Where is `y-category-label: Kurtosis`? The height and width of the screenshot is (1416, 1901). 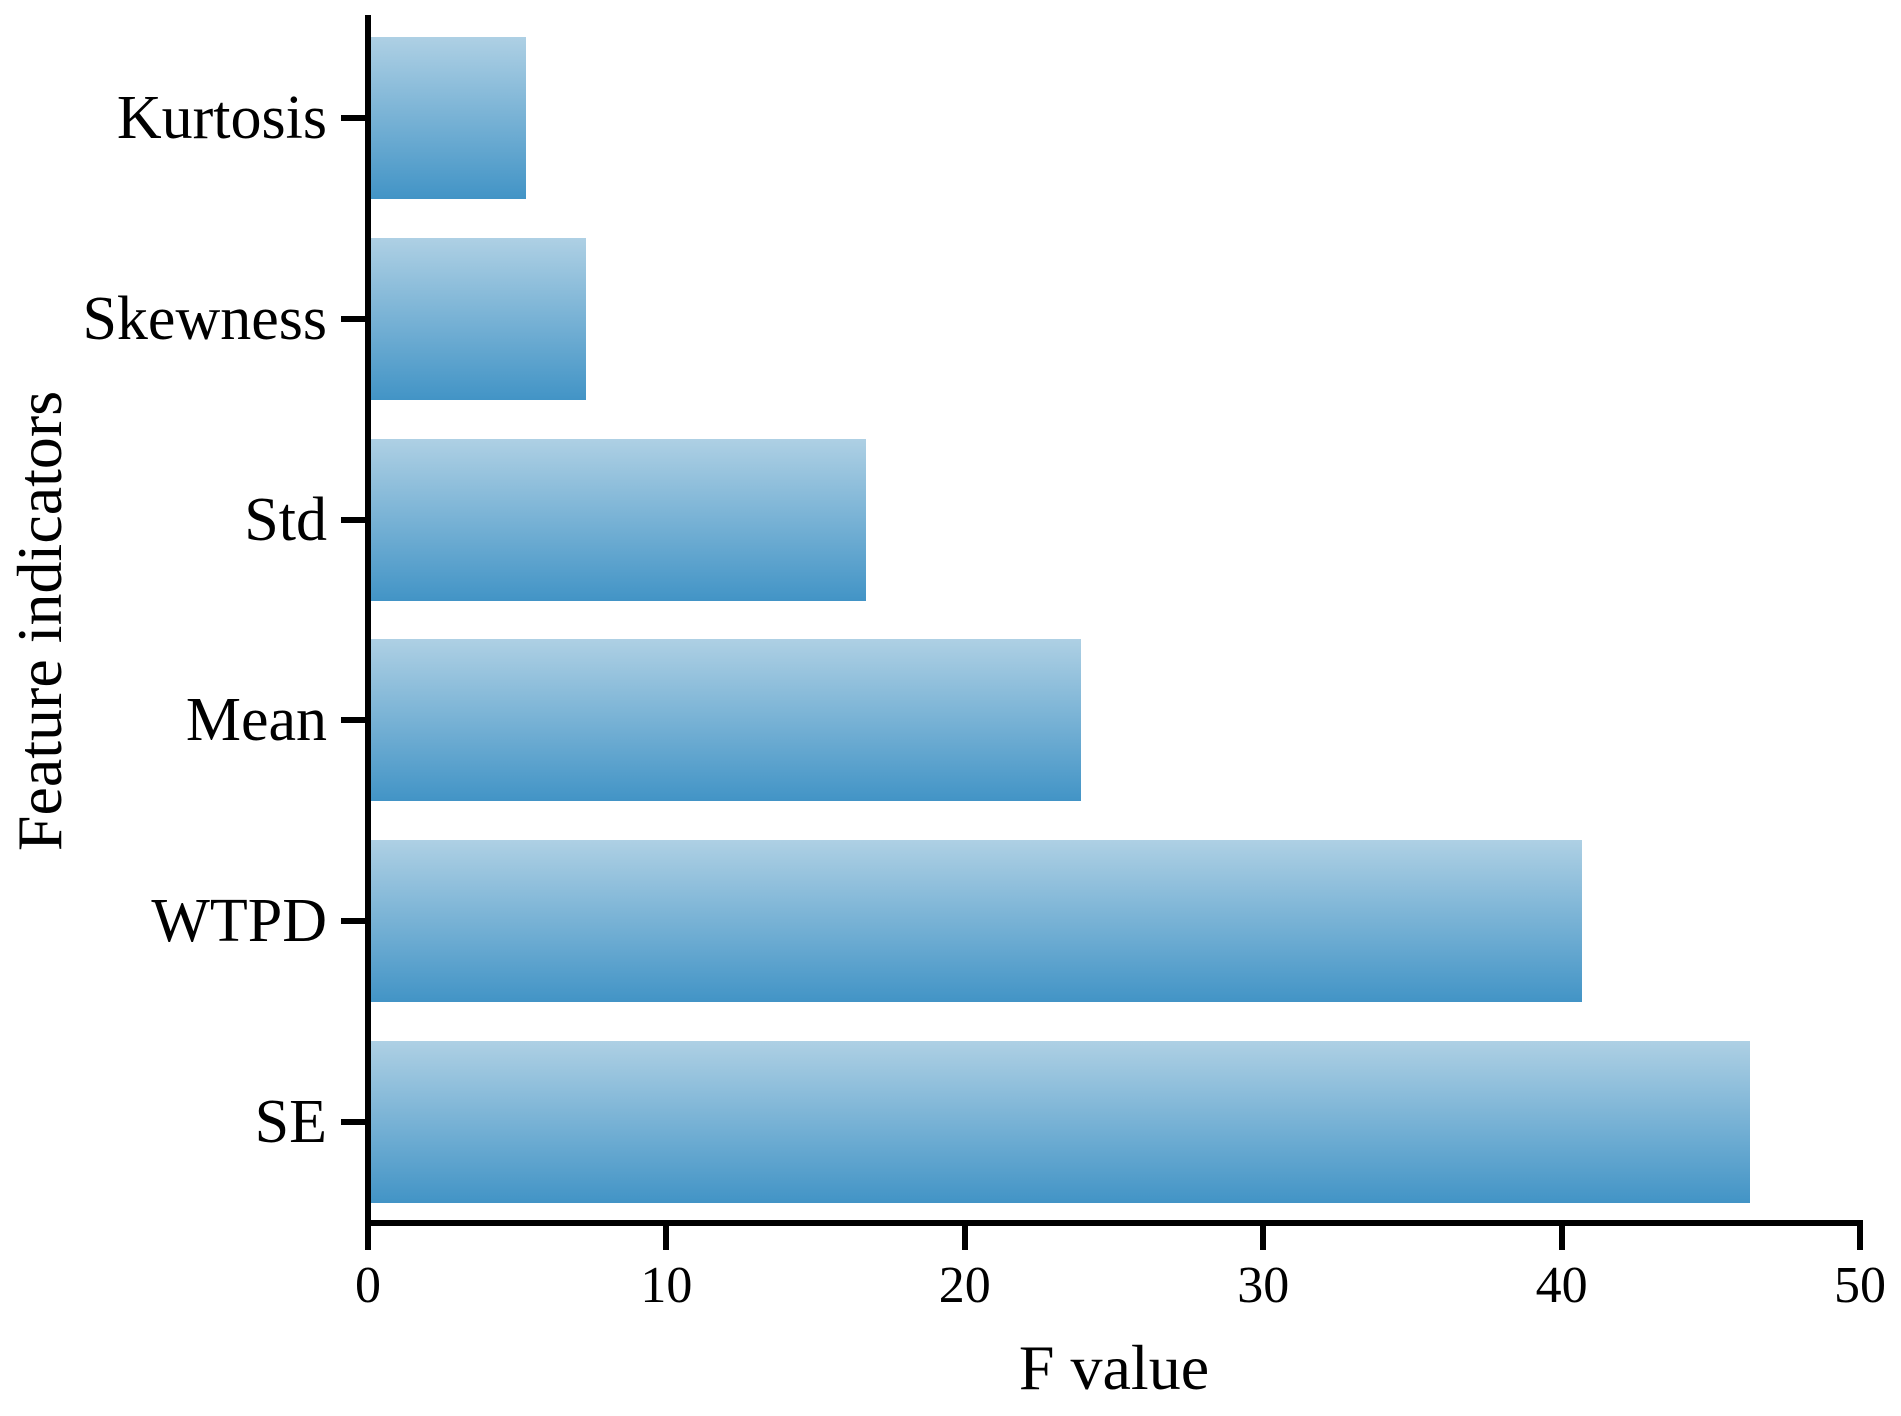 y-category-label: Kurtosis is located at coordinates (221, 118).